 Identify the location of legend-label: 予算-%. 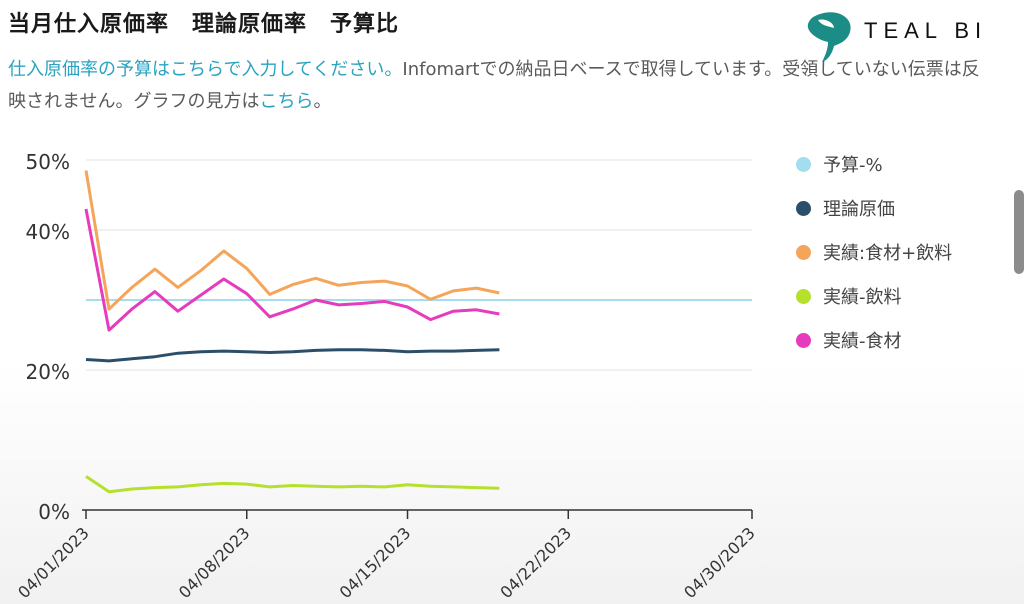
(853, 165).